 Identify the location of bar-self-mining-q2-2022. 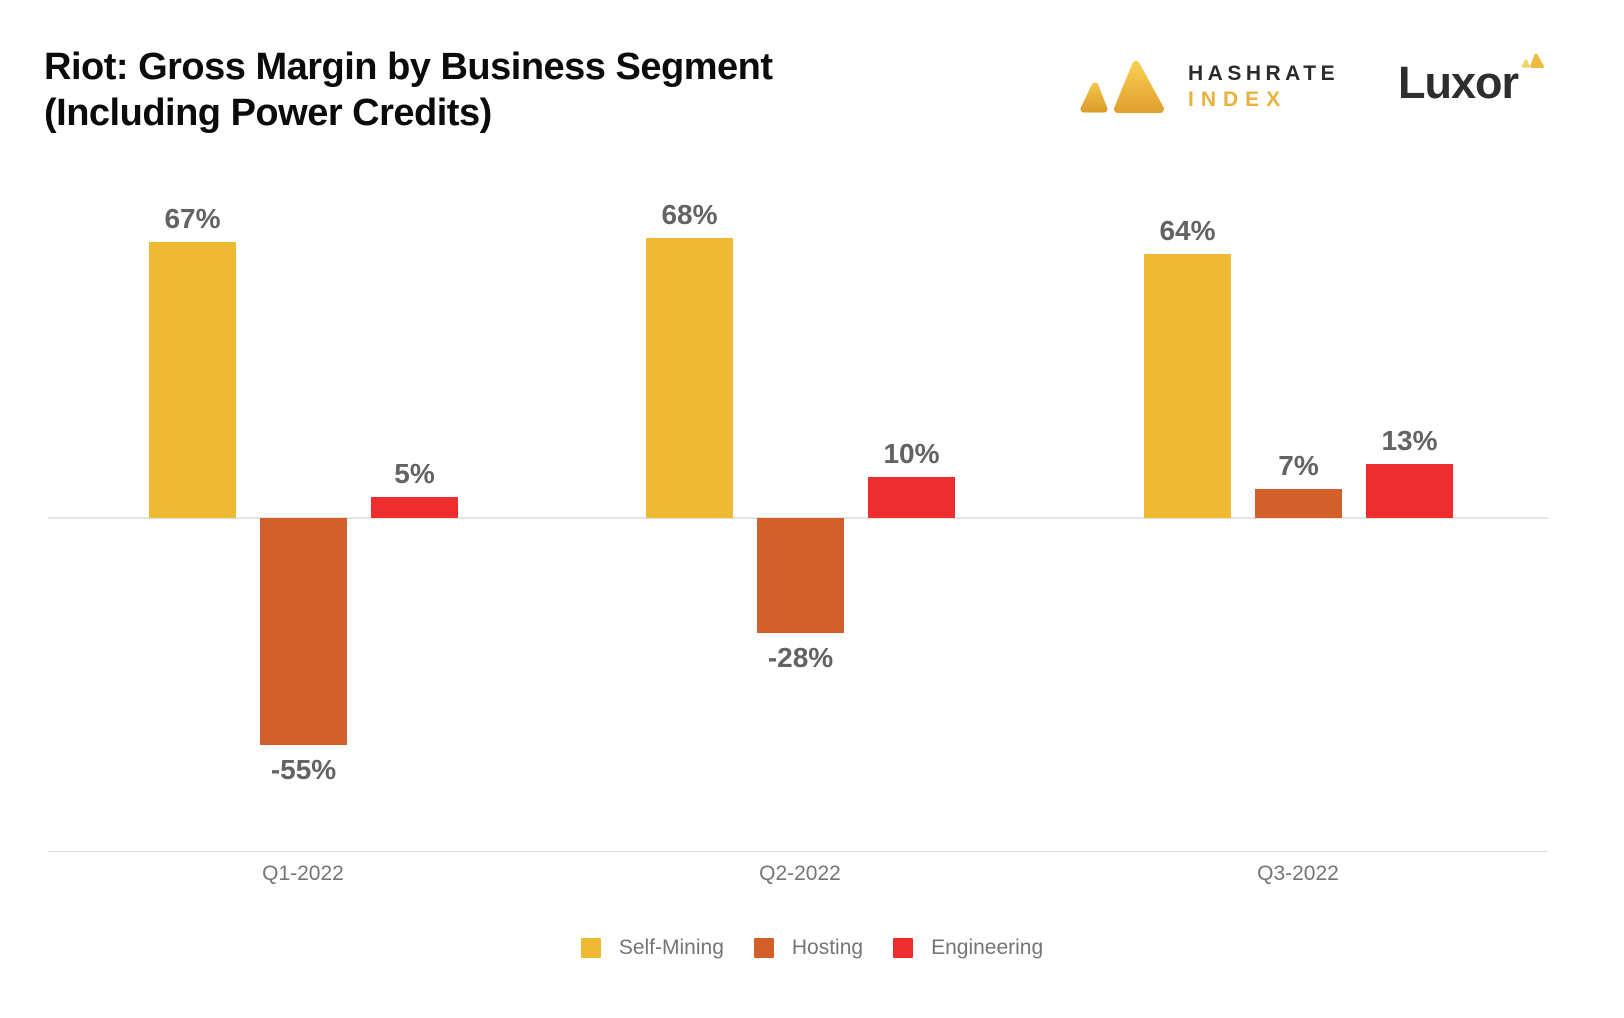
(689, 378).